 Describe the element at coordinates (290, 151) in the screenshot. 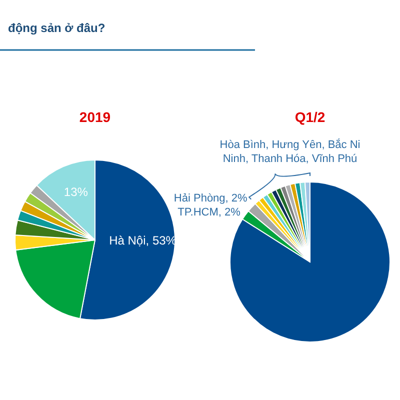

I see `text: Hòa Bình, Hưng Yên, Bắc Ni Ninh, Thanh Hóa, Vĩnh Phú` at that location.